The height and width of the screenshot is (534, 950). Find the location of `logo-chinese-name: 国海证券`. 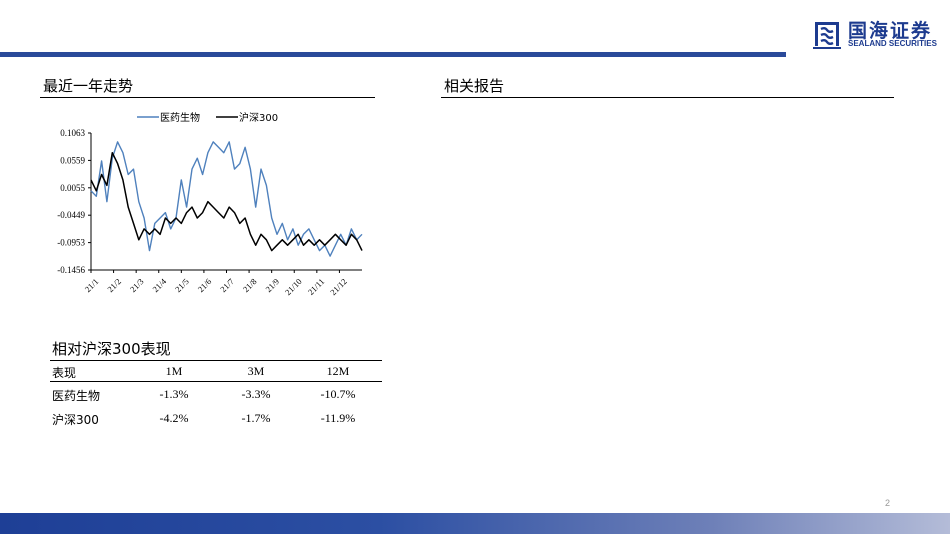

logo-chinese-name: 国海证券 is located at coordinates (890, 31).